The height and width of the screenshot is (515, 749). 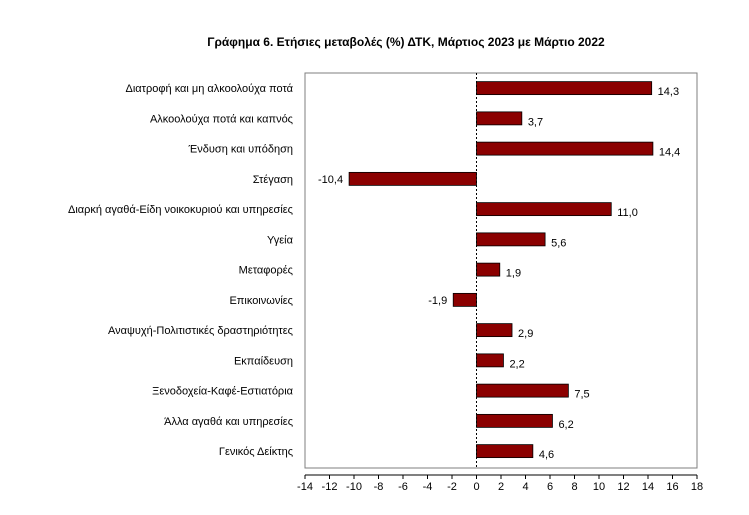 I want to click on category-label: Αναψυχή-Πολιτιστικές δραστηριότητες, so click(x=200, y=331).